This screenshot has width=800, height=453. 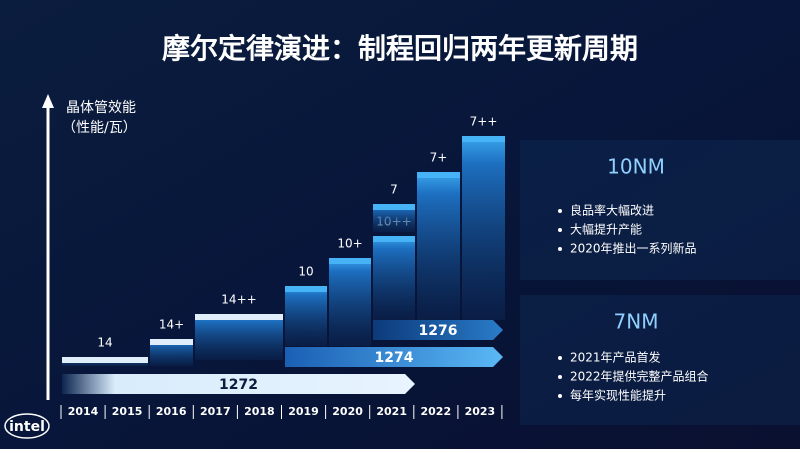 What do you see at coordinates (99, 128) in the screenshot?
I see `y-axis-sublabel: （性能/瓦）` at bounding box center [99, 128].